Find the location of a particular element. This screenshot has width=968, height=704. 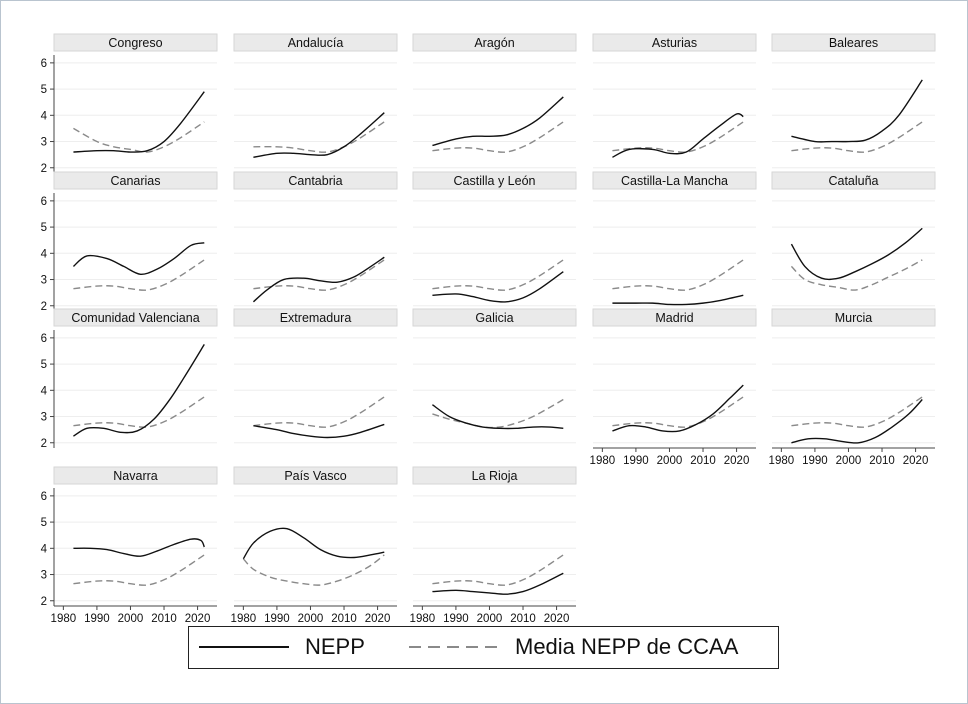

panel-baleares: Baleares is located at coordinates (853, 101).